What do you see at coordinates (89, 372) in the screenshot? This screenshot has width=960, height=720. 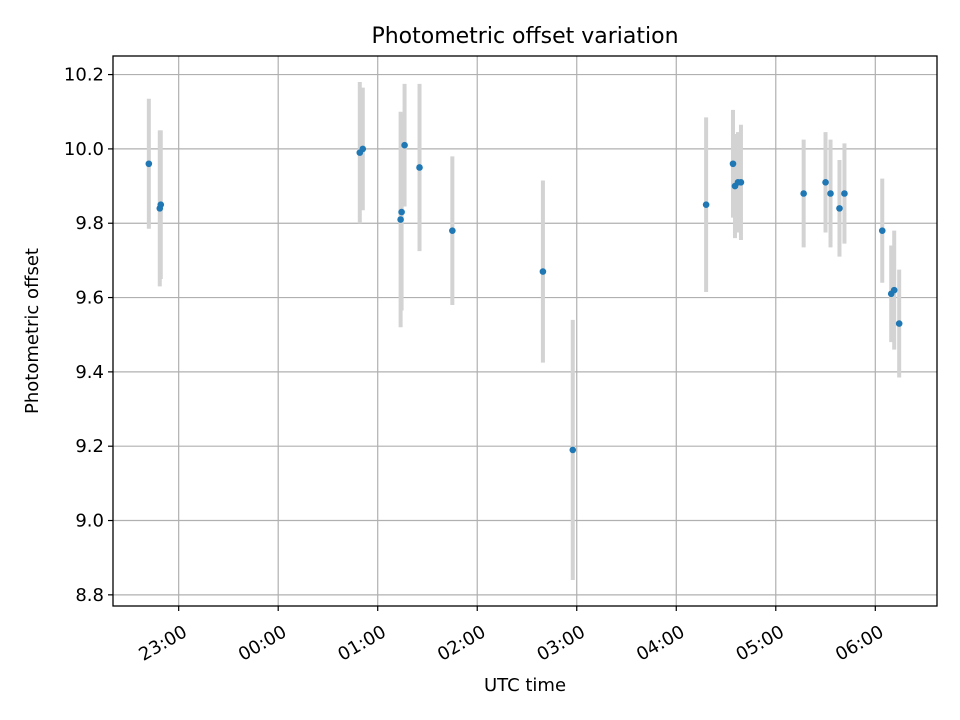 I see `y-tick-label: 9.4` at bounding box center [89, 372].